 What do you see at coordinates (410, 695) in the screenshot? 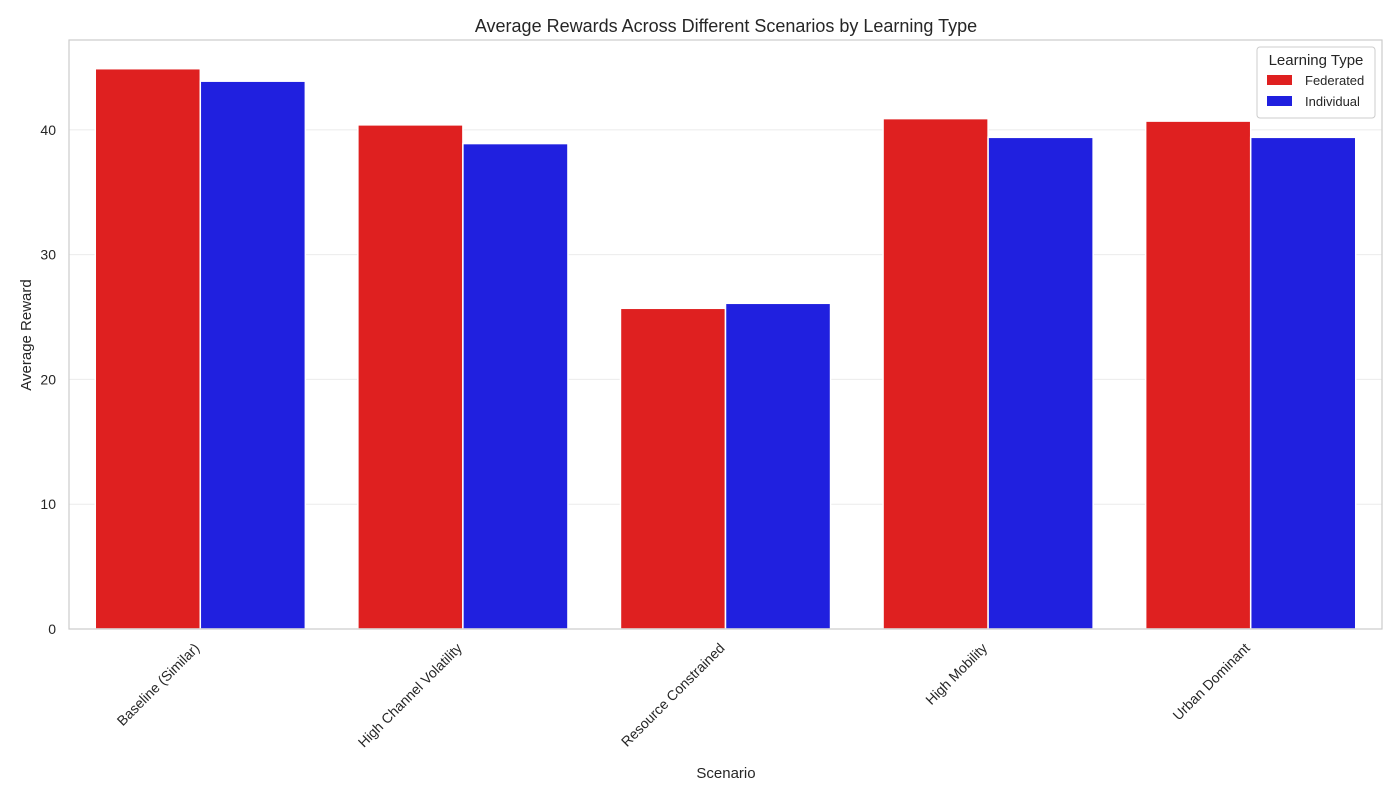
I see `x-tick-label: High Channel Volatility` at bounding box center [410, 695].